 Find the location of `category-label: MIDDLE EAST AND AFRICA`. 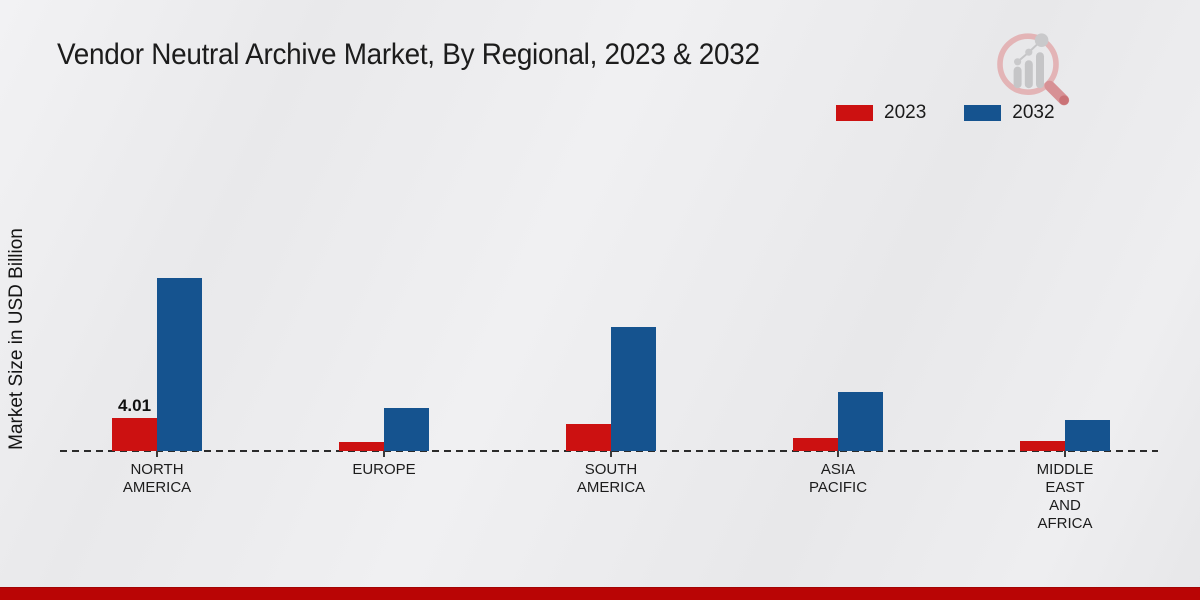

category-label: MIDDLE EAST AND AFRICA is located at coordinates (1065, 496).